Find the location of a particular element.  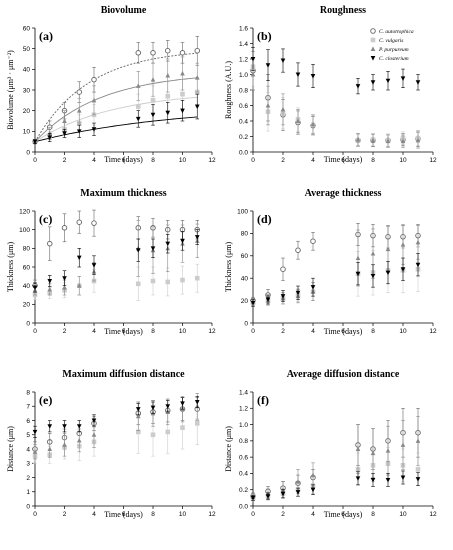

y-tick-label: 40 is located at coordinates (27, 286).